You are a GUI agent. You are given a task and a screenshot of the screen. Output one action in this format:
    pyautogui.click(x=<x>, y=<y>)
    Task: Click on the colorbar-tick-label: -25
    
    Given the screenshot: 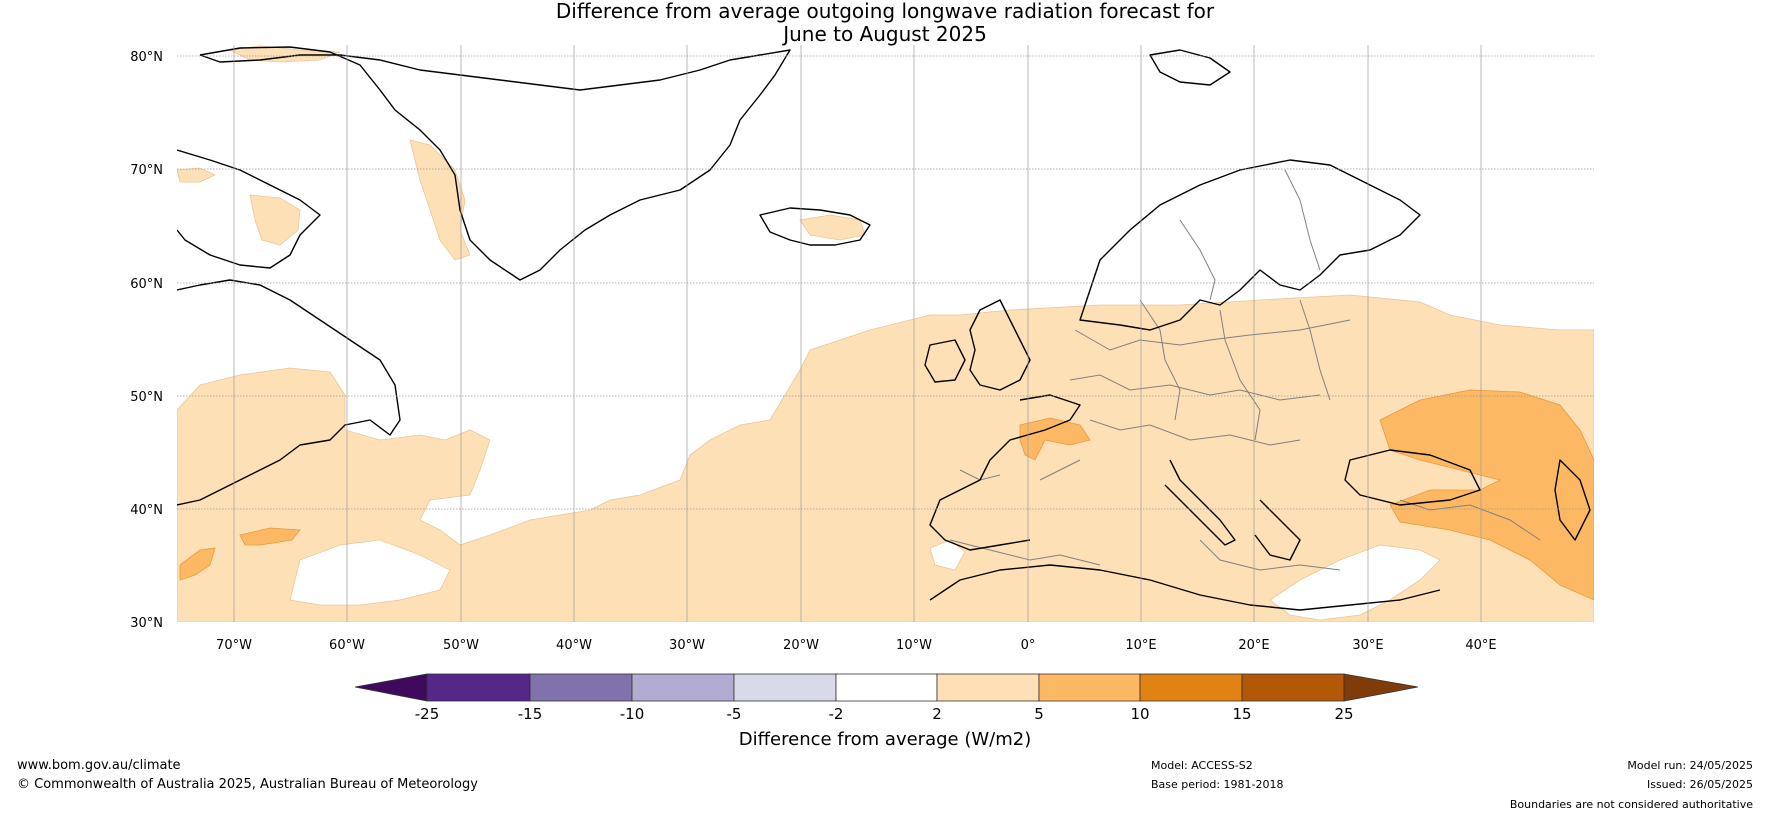 What is the action you would take?
    pyautogui.click(x=427, y=714)
    